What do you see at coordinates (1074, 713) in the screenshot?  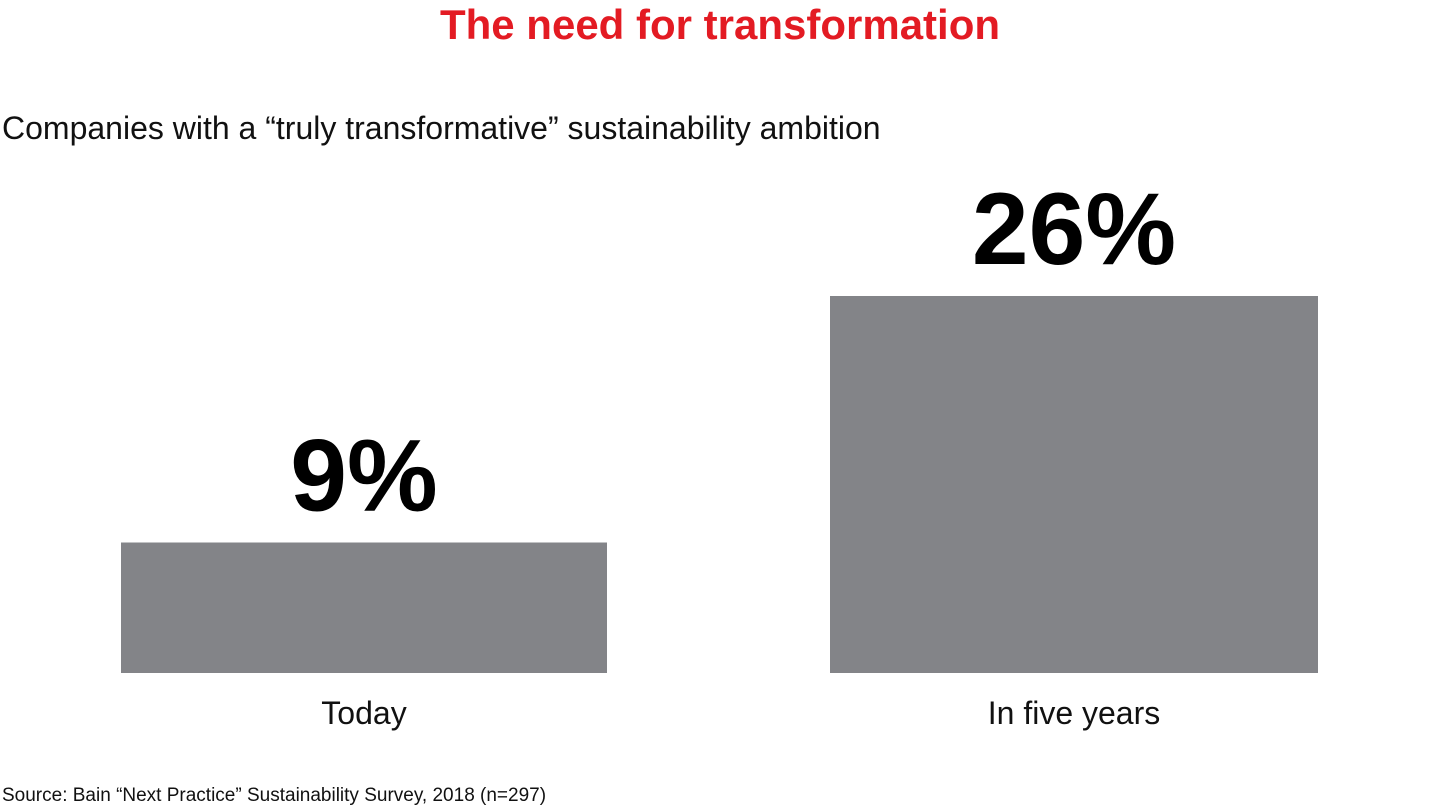 I see `category-label-1: In five years` at bounding box center [1074, 713].